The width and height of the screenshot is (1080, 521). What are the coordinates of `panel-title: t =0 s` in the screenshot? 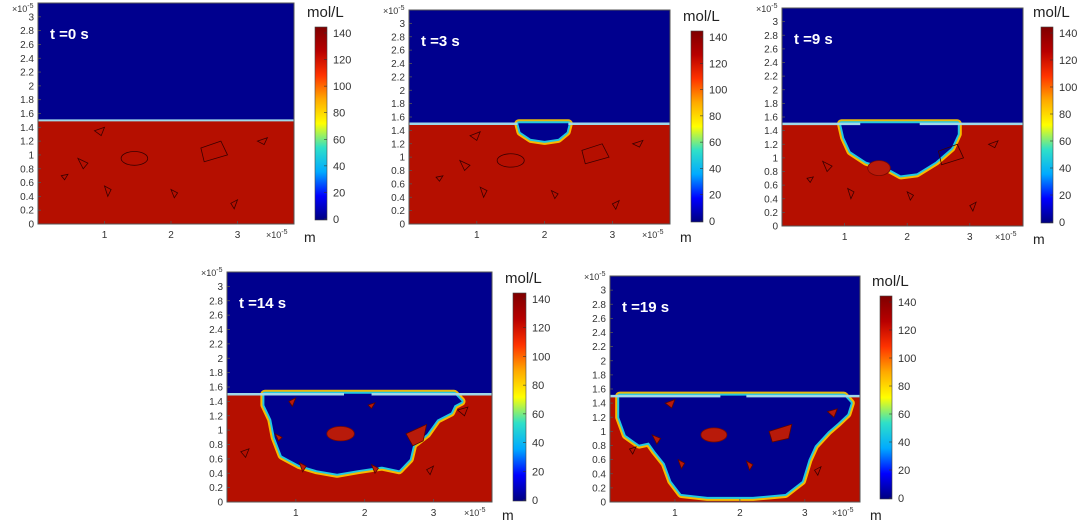 It's located at (69, 34).